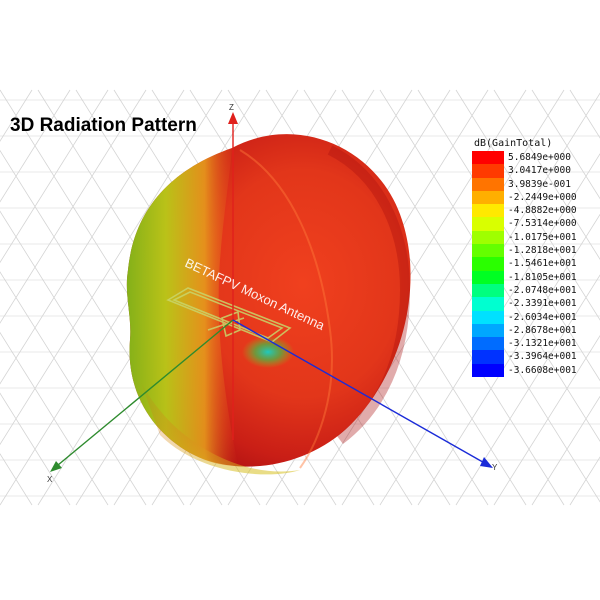  I want to click on legend-value: -2.6034e+001, so click(542, 317).